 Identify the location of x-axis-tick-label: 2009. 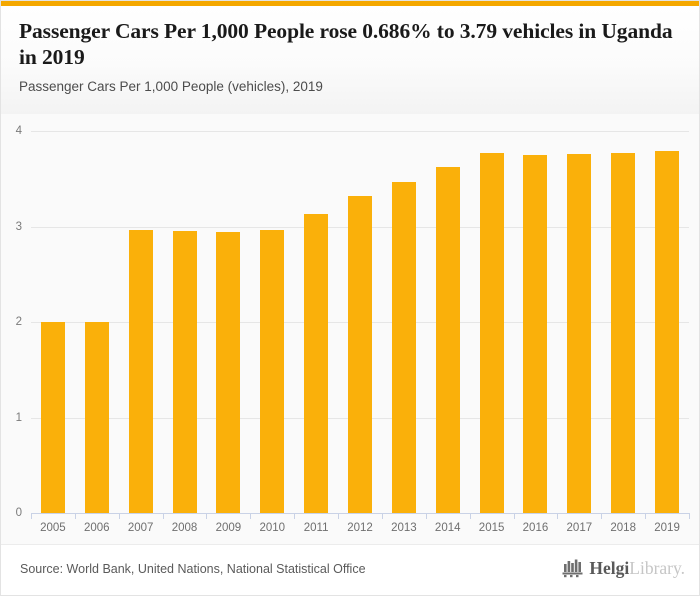
(228, 528).